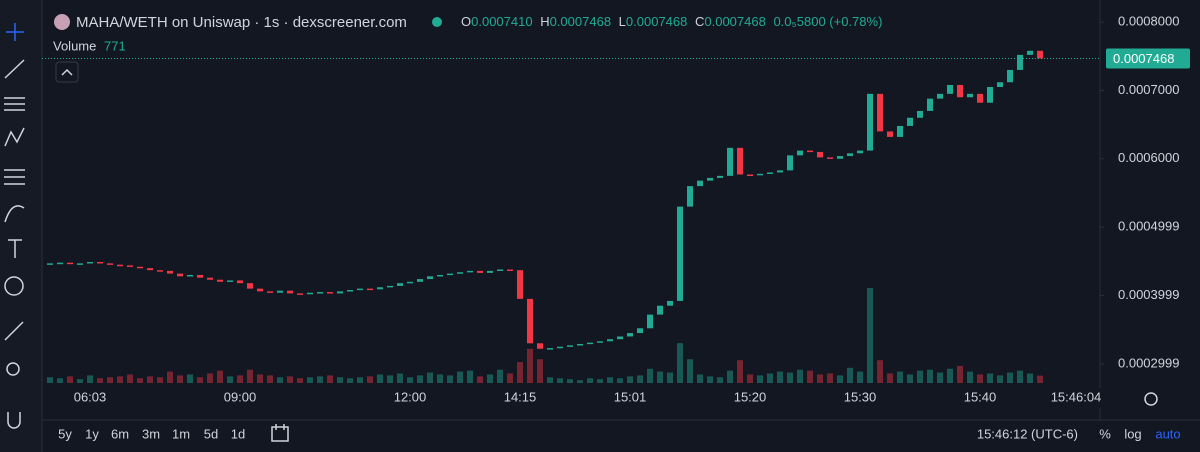  What do you see at coordinates (1148, 157) in the screenshot?
I see `y-tick-label: 0.0006000` at bounding box center [1148, 157].